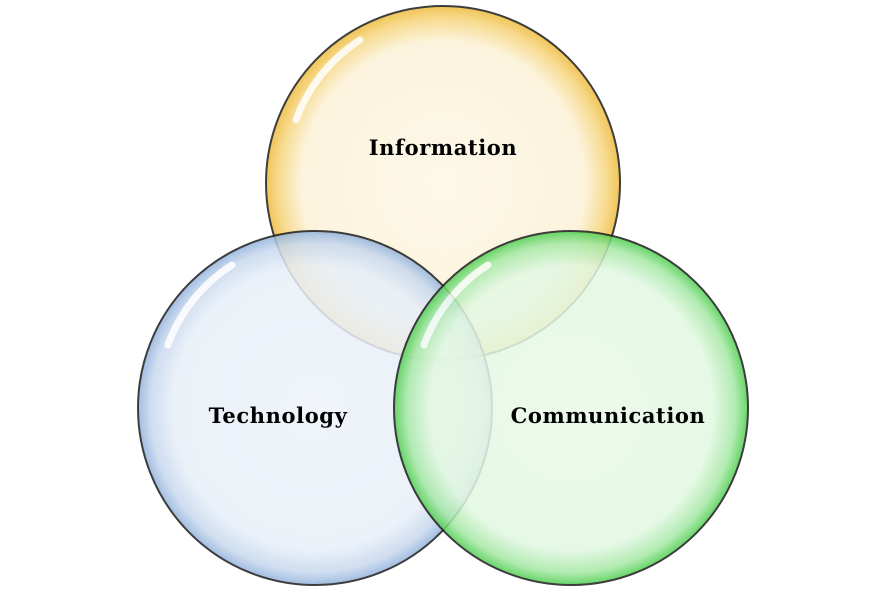  Describe the element at coordinates (608, 415) in the screenshot. I see `communication-label: Communication` at that location.